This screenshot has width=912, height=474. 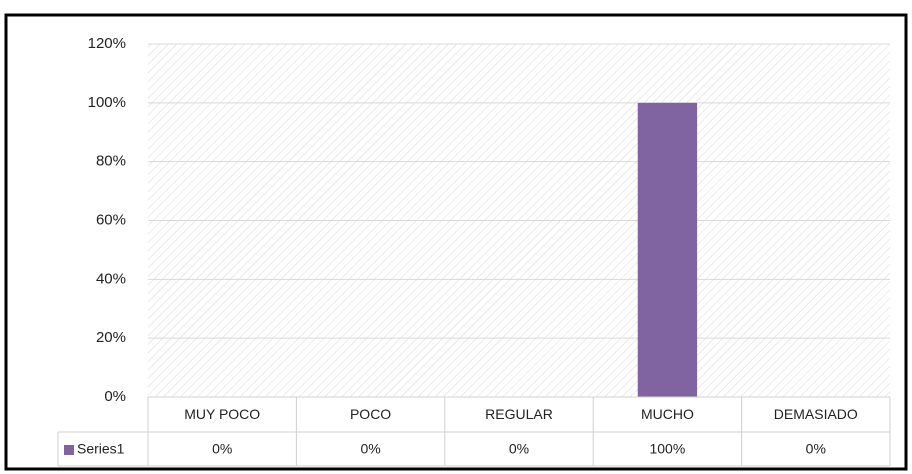 I want to click on category-label: MUCHO, so click(x=667, y=414).